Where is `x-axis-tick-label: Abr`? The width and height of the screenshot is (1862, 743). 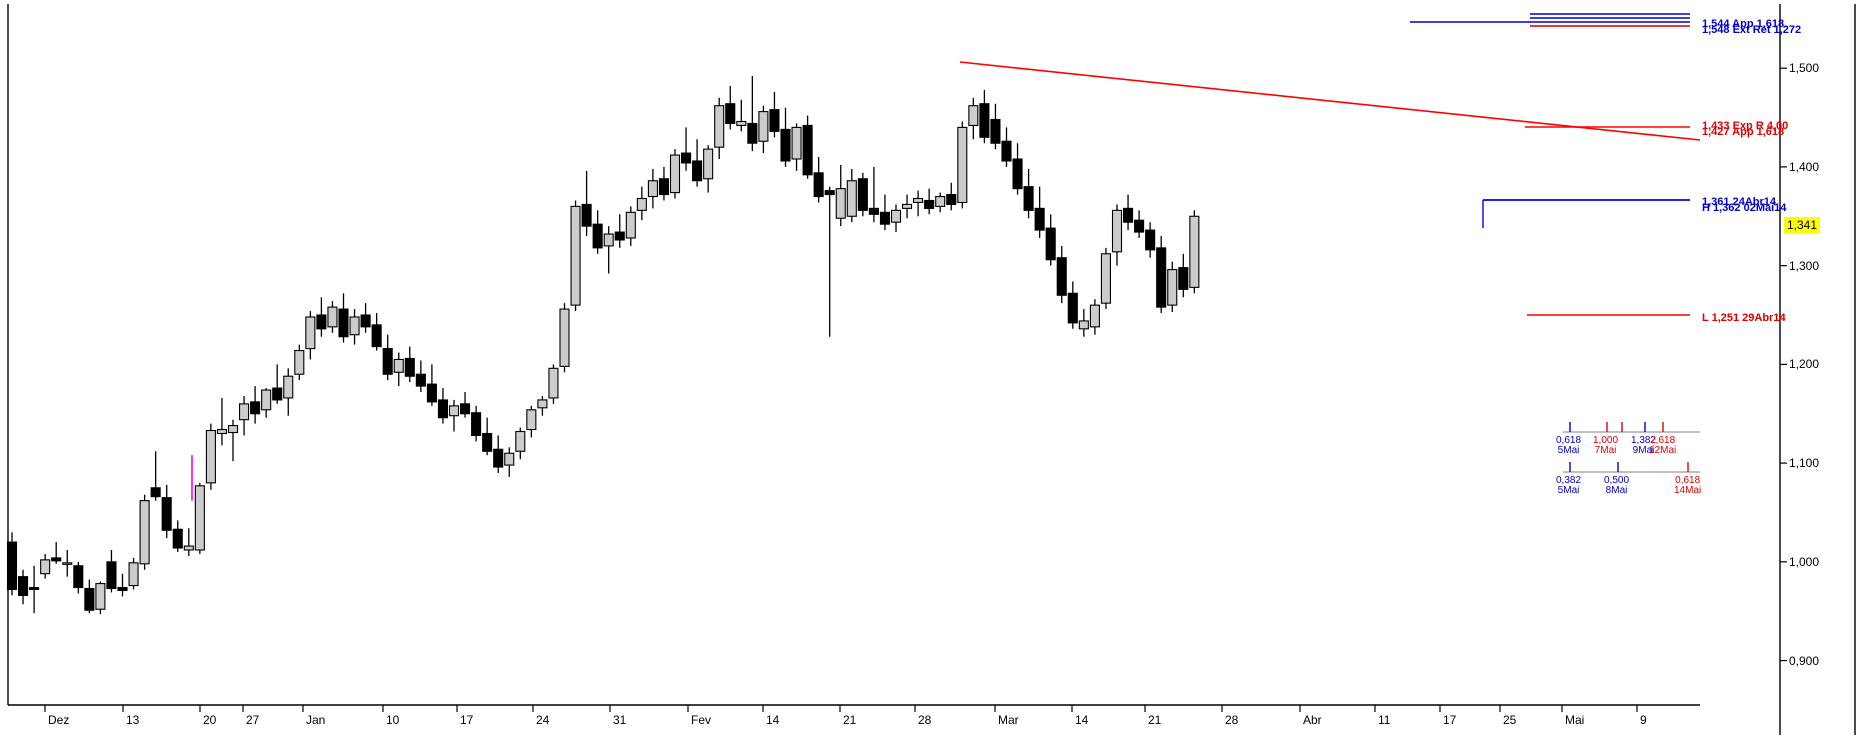
x-axis-tick-label: Abr is located at coordinates (1312, 720).